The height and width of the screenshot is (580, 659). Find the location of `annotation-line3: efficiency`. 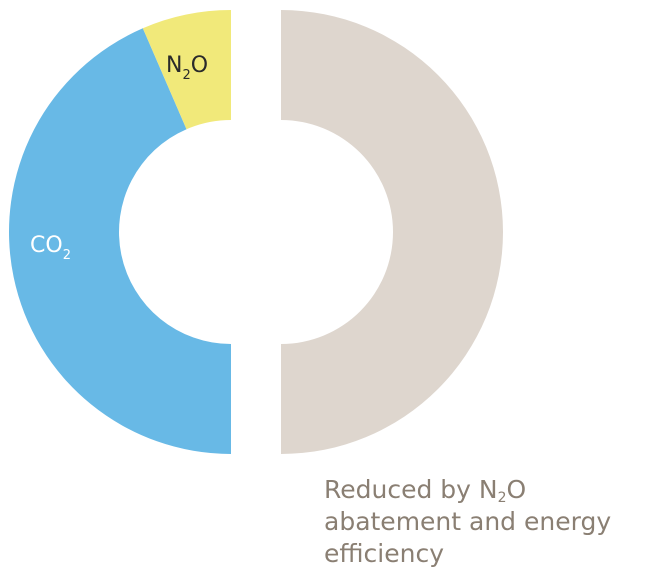

annotation-line3: efficiency is located at coordinates (384, 553).